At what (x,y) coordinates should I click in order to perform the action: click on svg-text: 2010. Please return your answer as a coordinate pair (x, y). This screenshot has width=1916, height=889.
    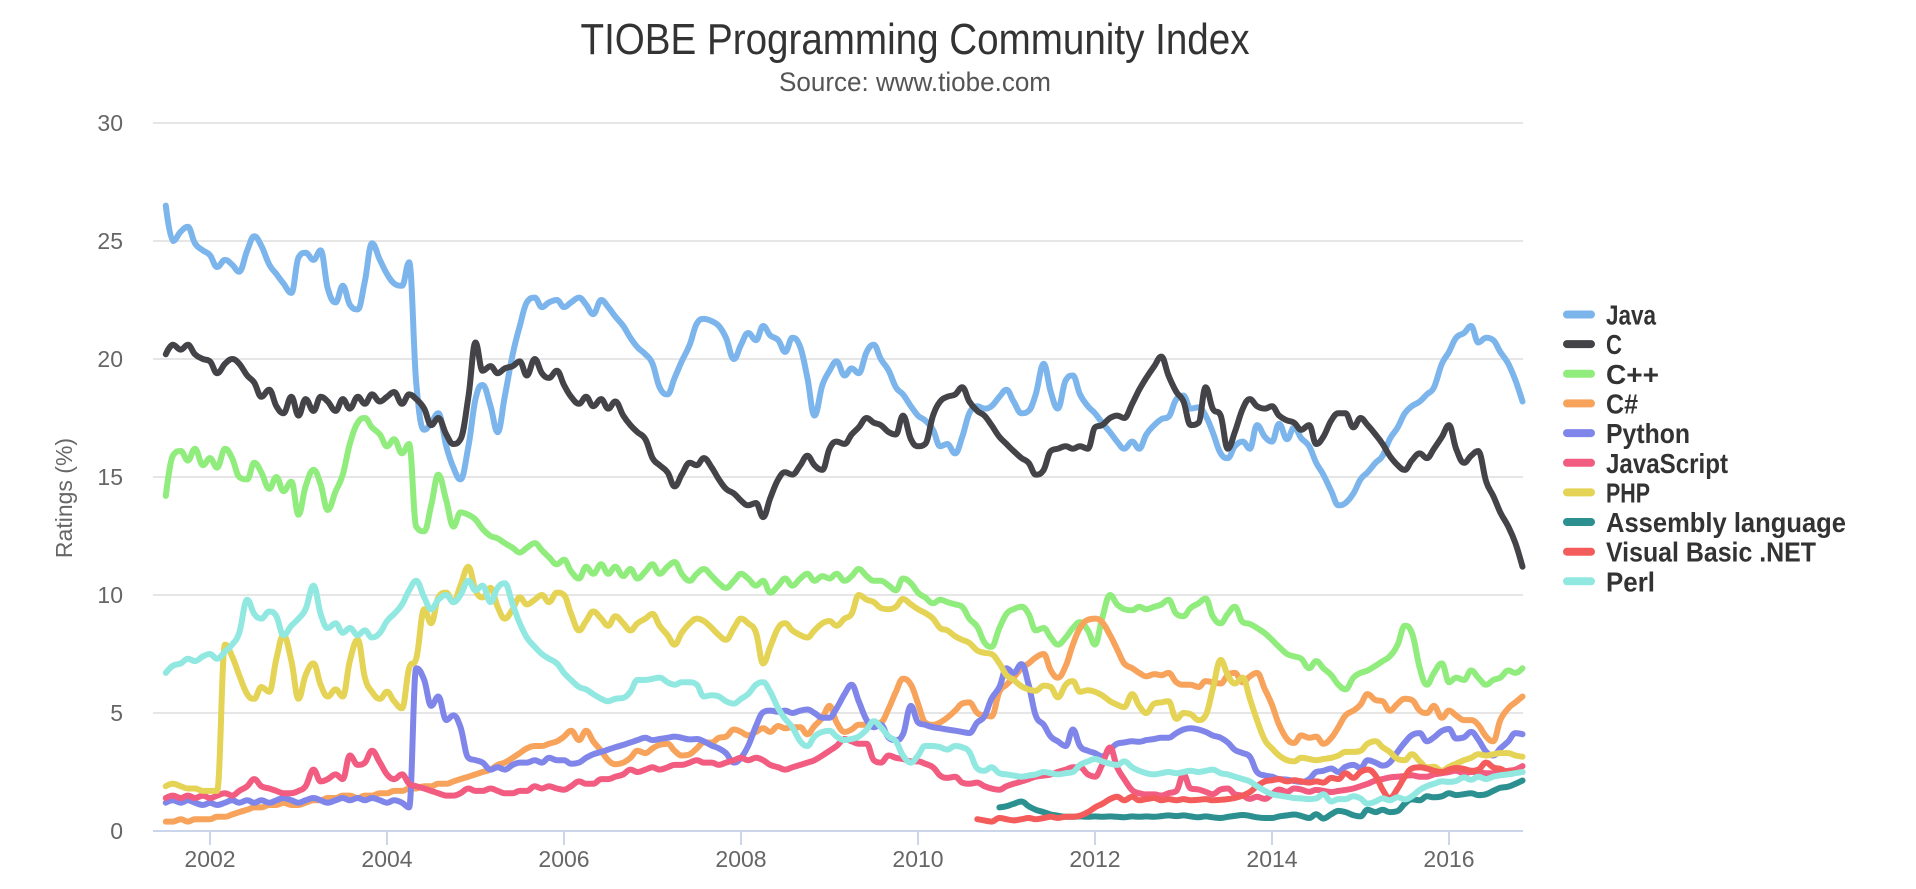
    Looking at the image, I should click on (917, 859).